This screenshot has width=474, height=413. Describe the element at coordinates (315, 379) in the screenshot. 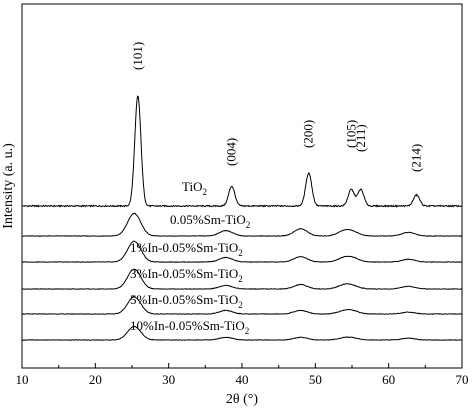

I see `x-tick-label-50: 50` at that location.